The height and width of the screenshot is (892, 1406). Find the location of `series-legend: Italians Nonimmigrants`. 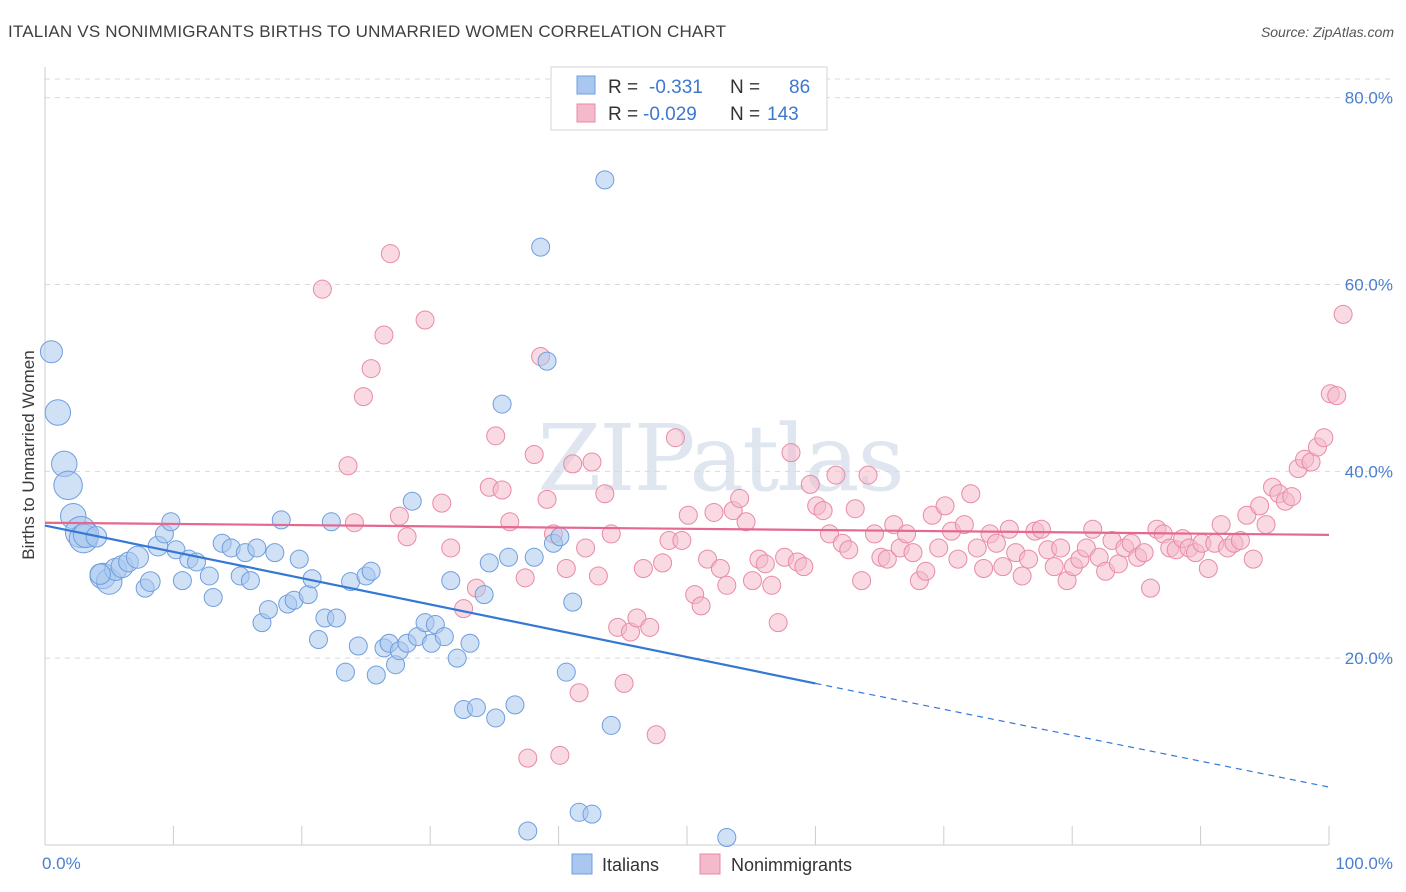

series-legend: Italians Nonimmigrants is located at coordinates (711, 864).